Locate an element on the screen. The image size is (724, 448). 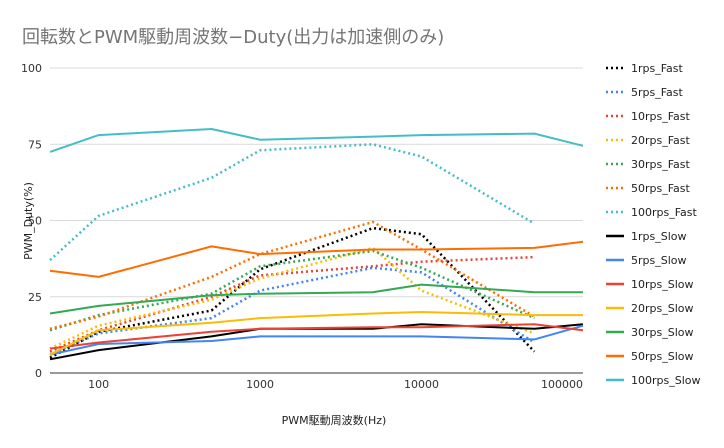
series-line-5rps-slow is located at coordinates (316, 340).